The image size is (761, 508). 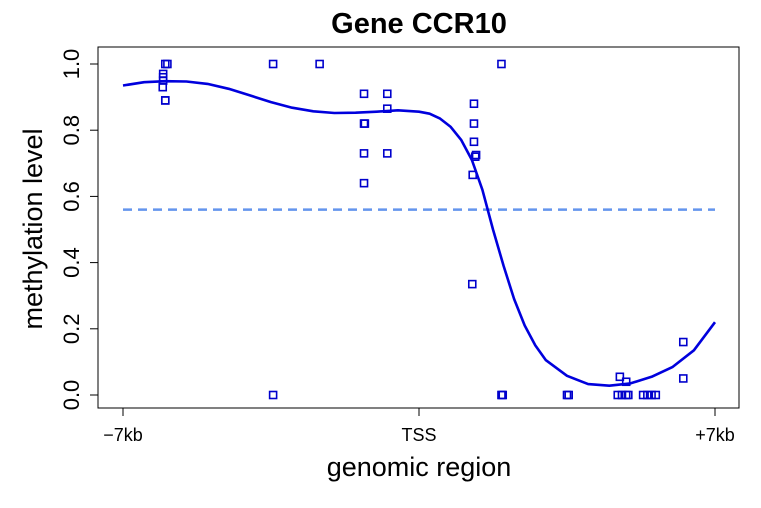 I want to click on x-tick-label: +7kb, so click(x=715, y=435).